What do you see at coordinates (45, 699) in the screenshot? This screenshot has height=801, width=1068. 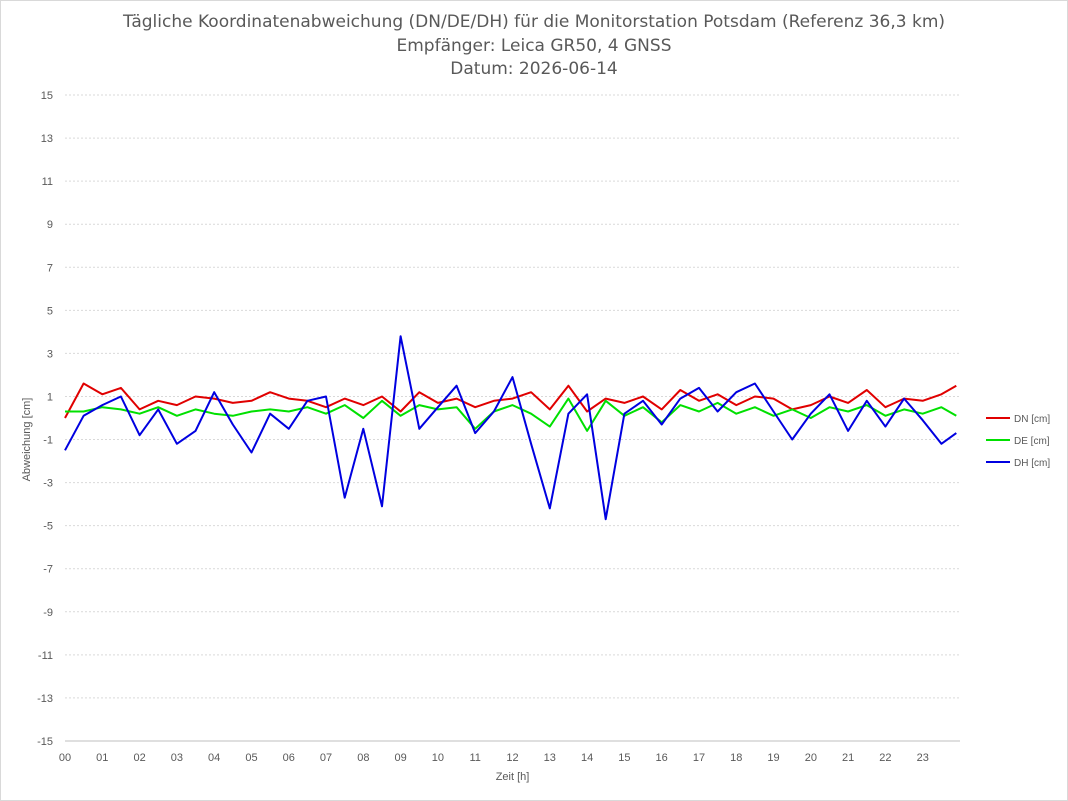 I see `y-tick-label: -13` at bounding box center [45, 699].